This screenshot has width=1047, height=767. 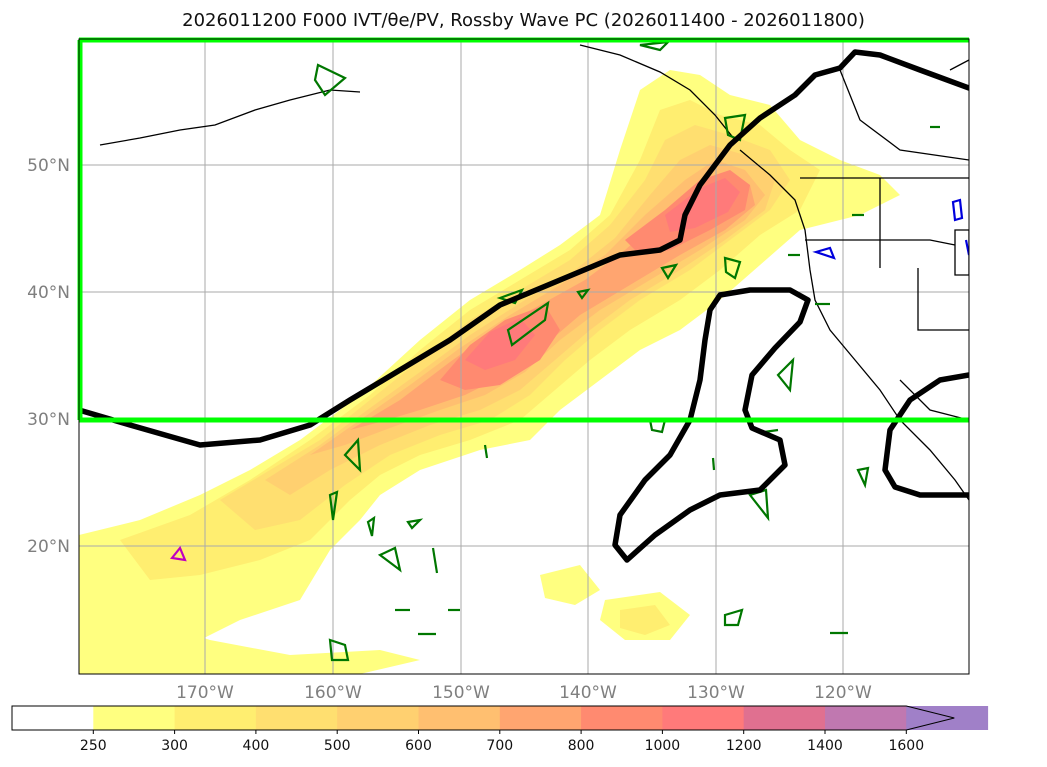 What do you see at coordinates (418, 746) in the screenshot?
I see `colorbar-tick-label: 600` at bounding box center [418, 746].